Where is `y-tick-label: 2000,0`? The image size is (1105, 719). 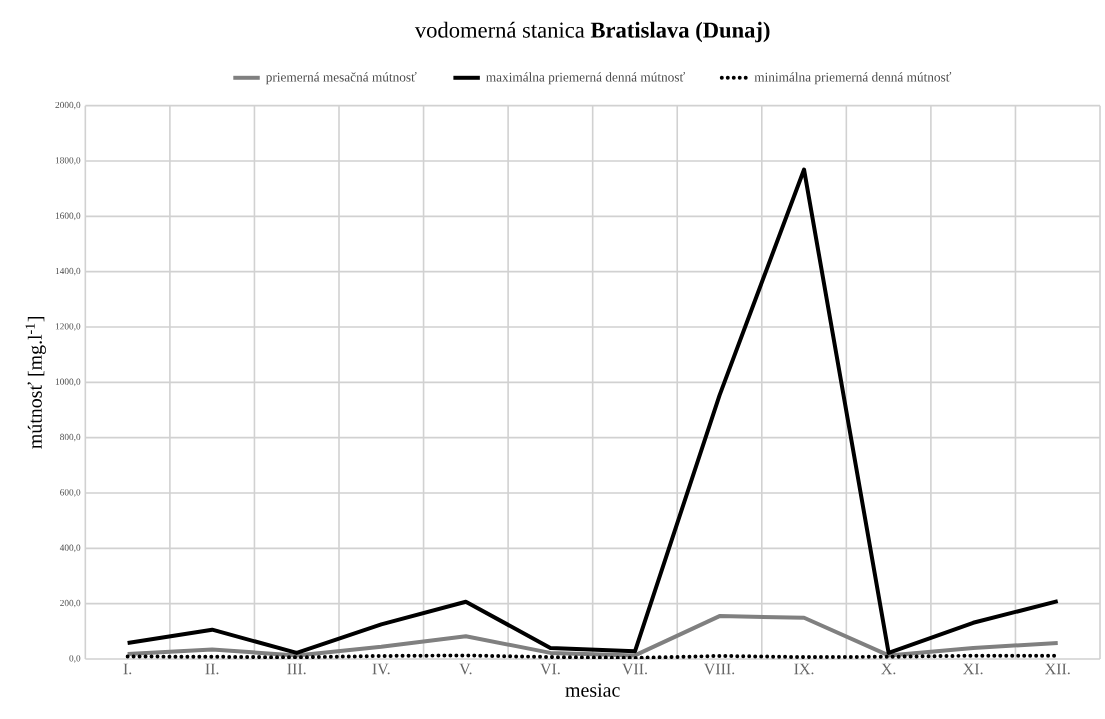
y-tick-label: 2000,0 is located at coordinates (68, 105).